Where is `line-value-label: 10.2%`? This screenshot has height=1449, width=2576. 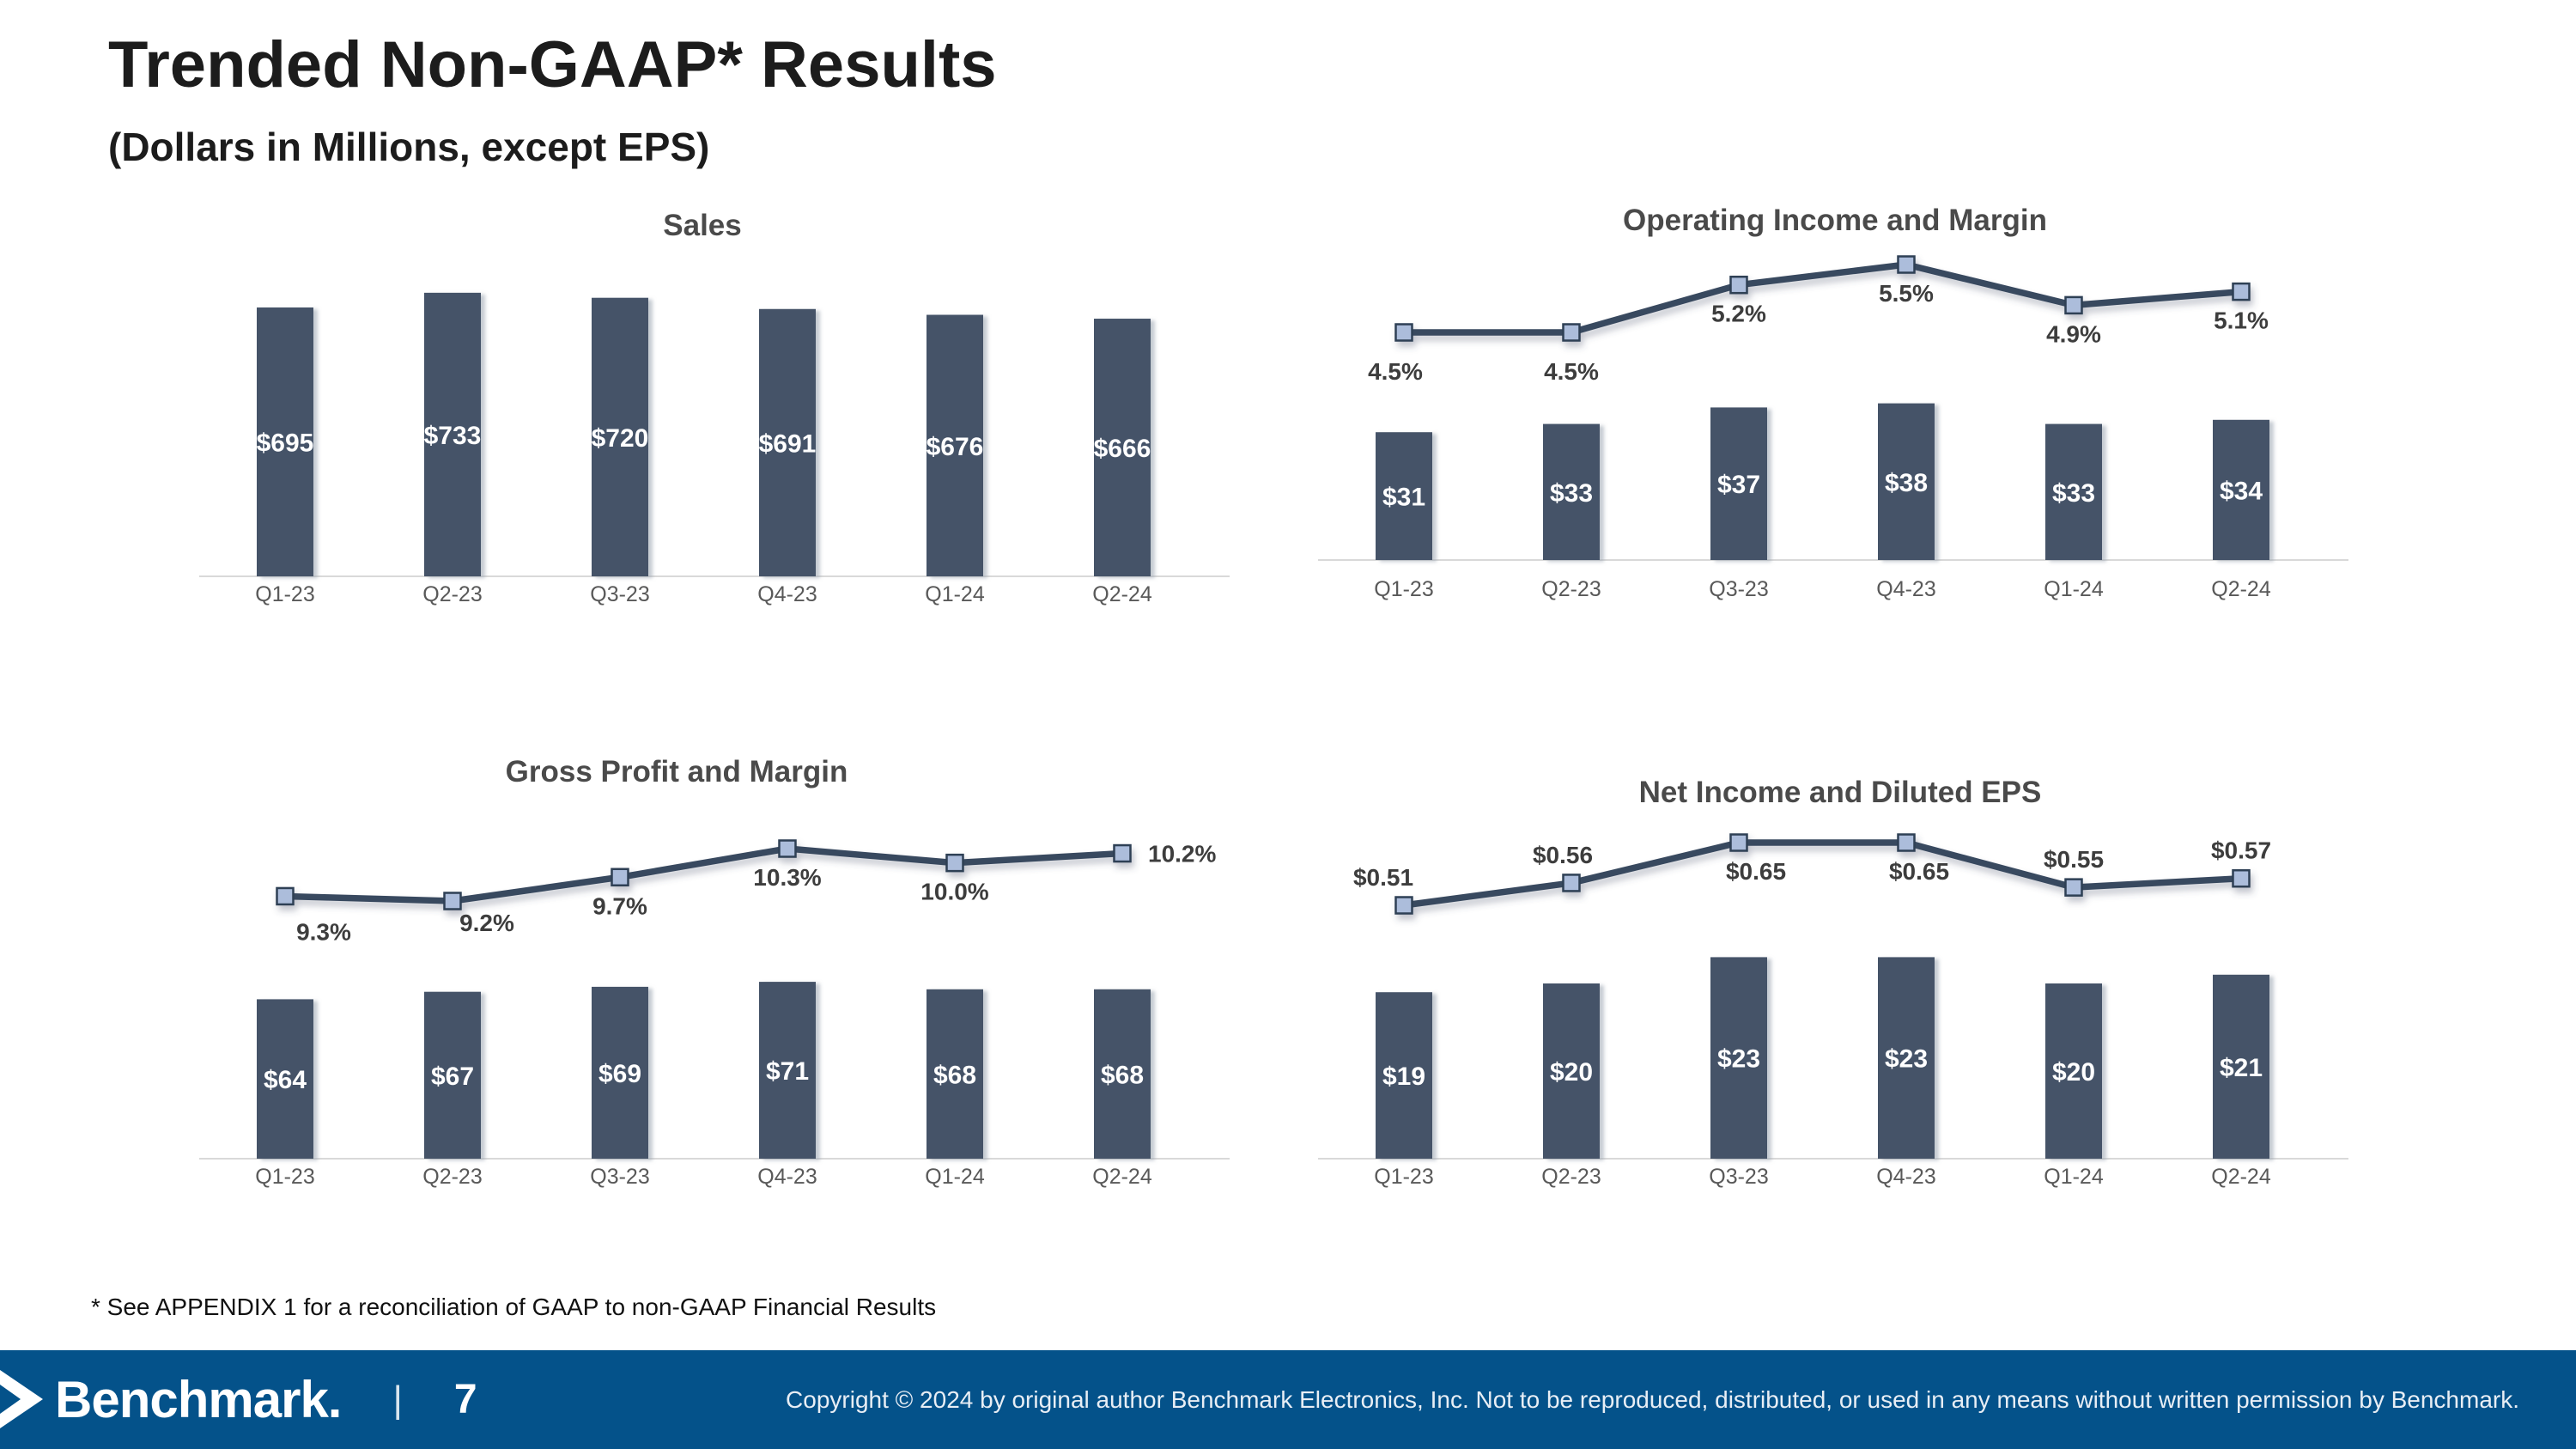 line-value-label: 10.2% is located at coordinates (1182, 854).